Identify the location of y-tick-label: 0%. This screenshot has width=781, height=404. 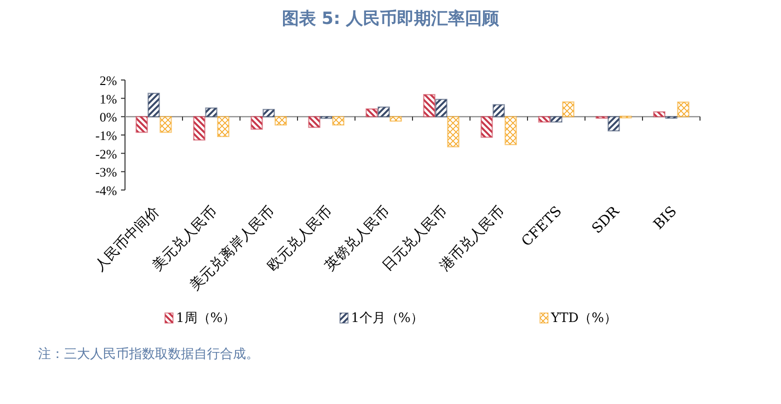
(109, 117).